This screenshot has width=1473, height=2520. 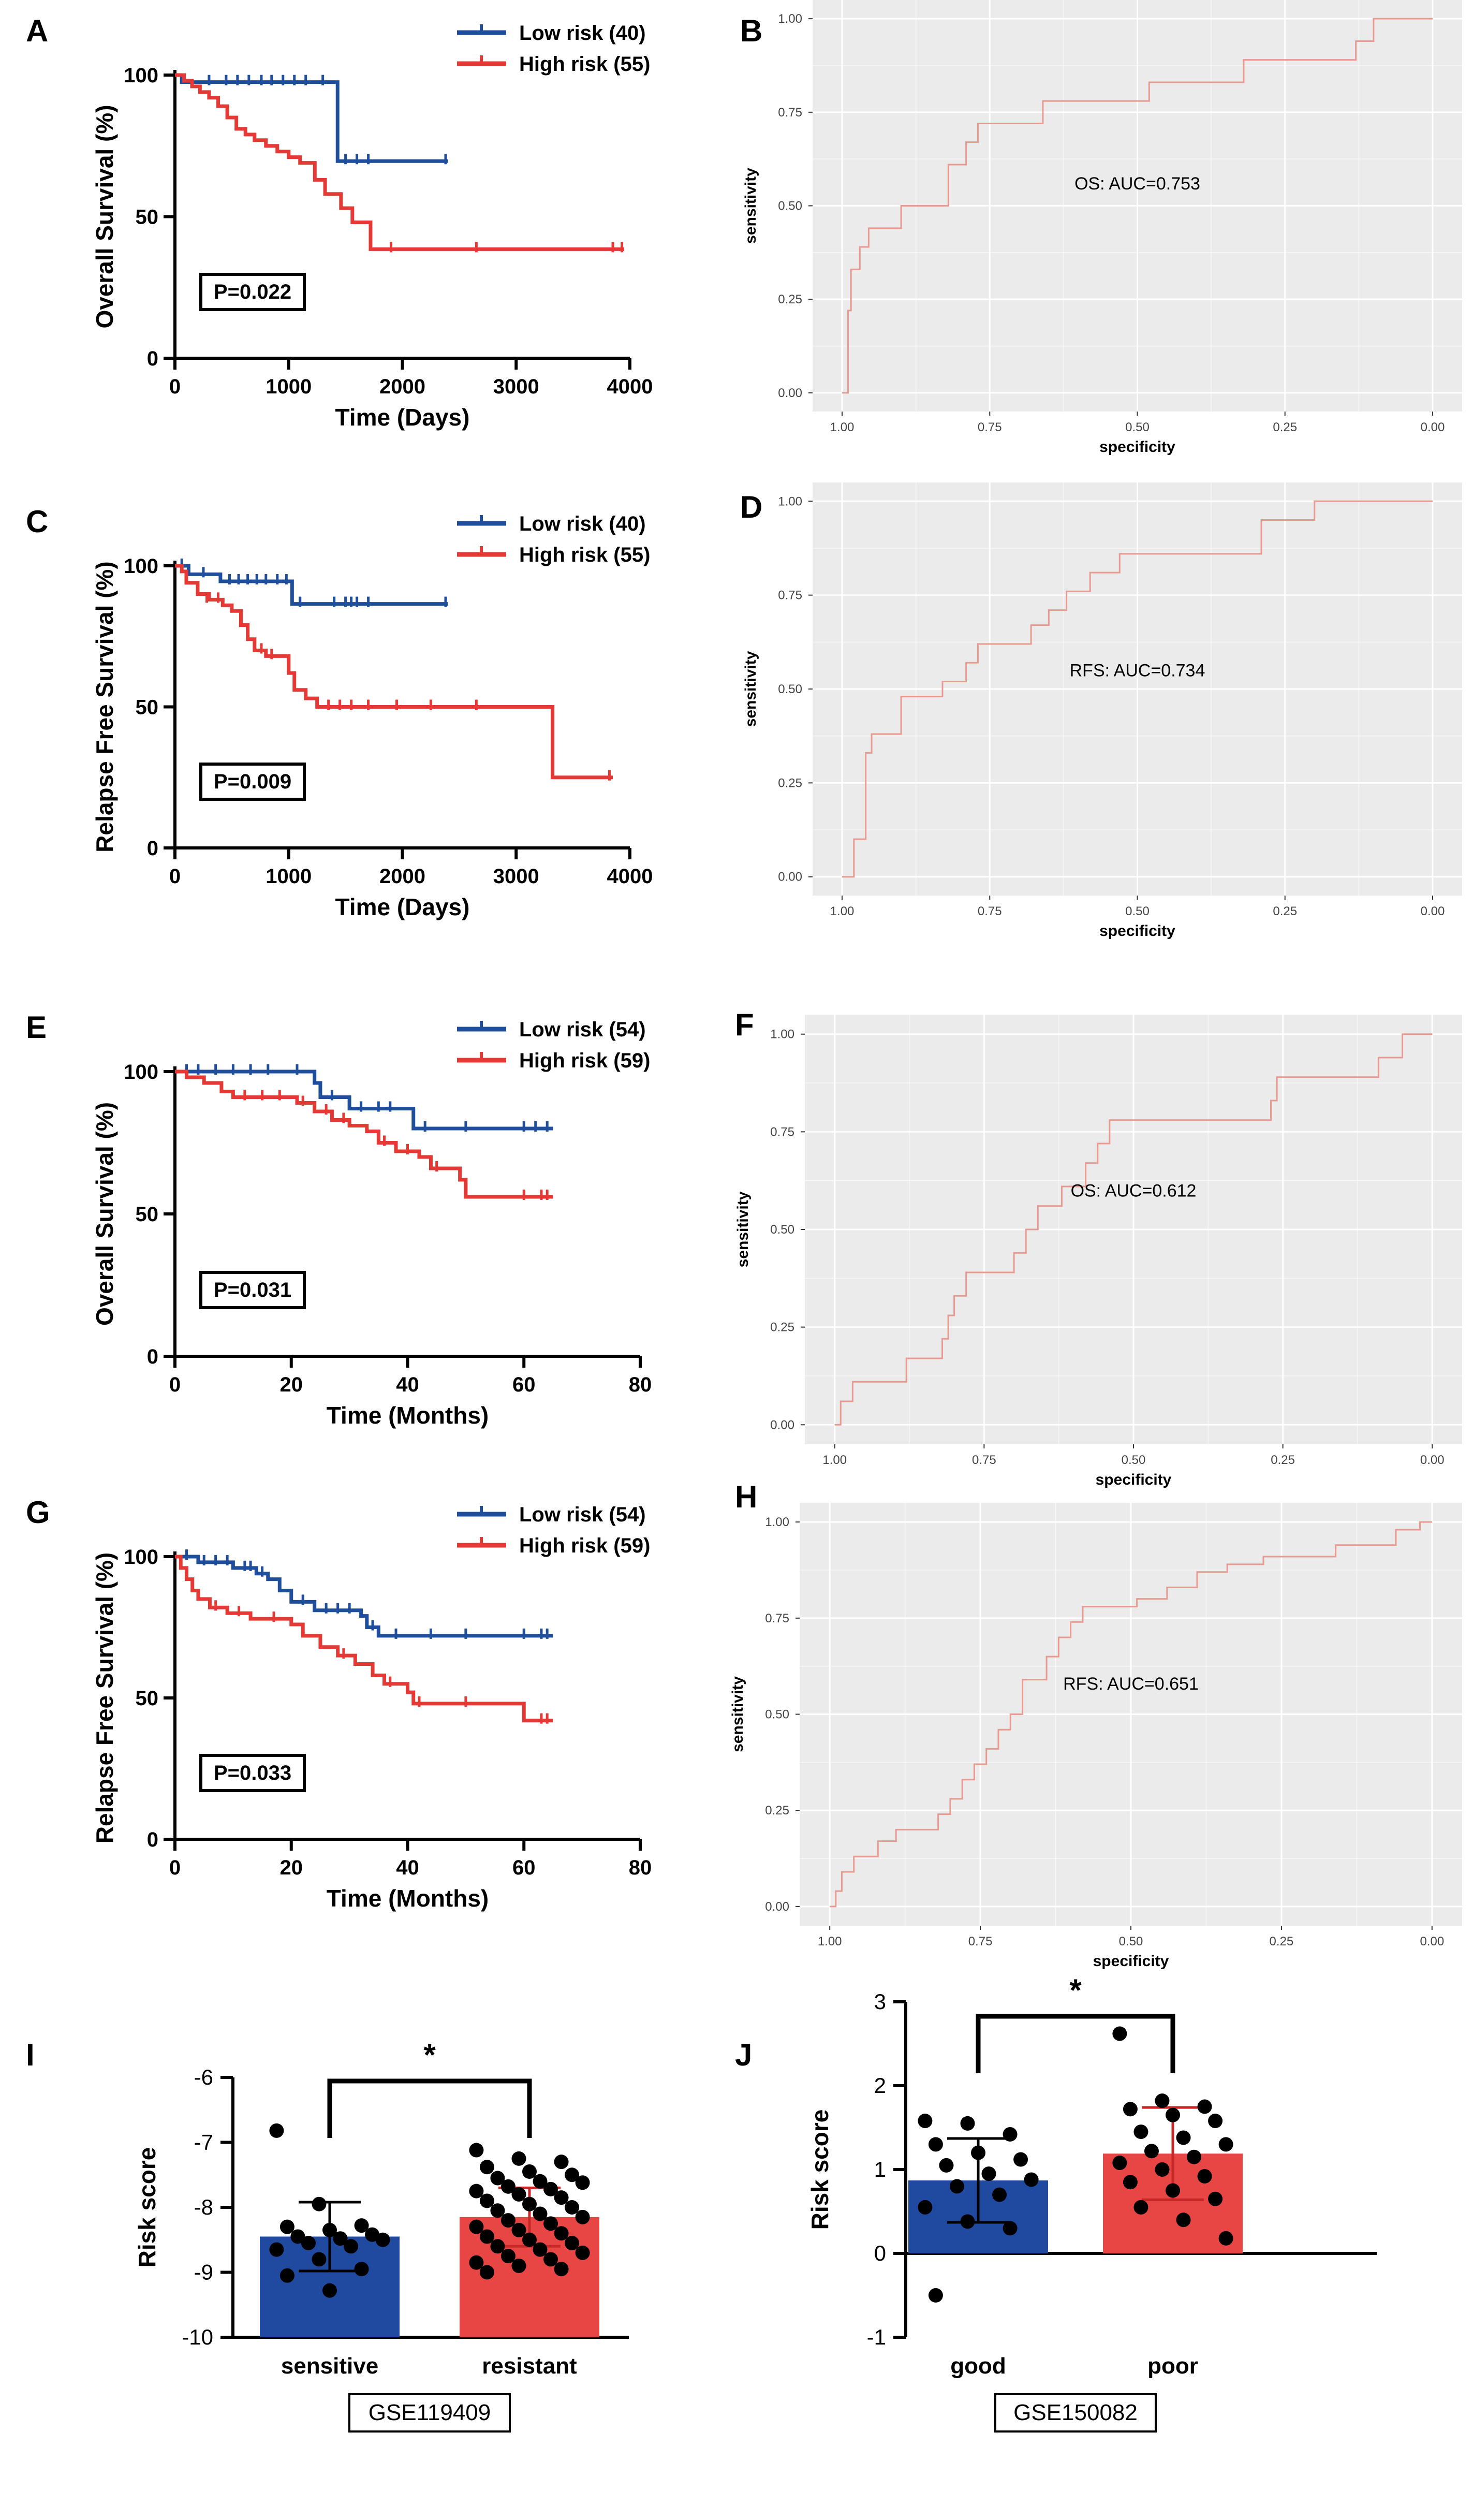 What do you see at coordinates (641, 1384) in the screenshot?
I see `x-tick-label: 80` at bounding box center [641, 1384].